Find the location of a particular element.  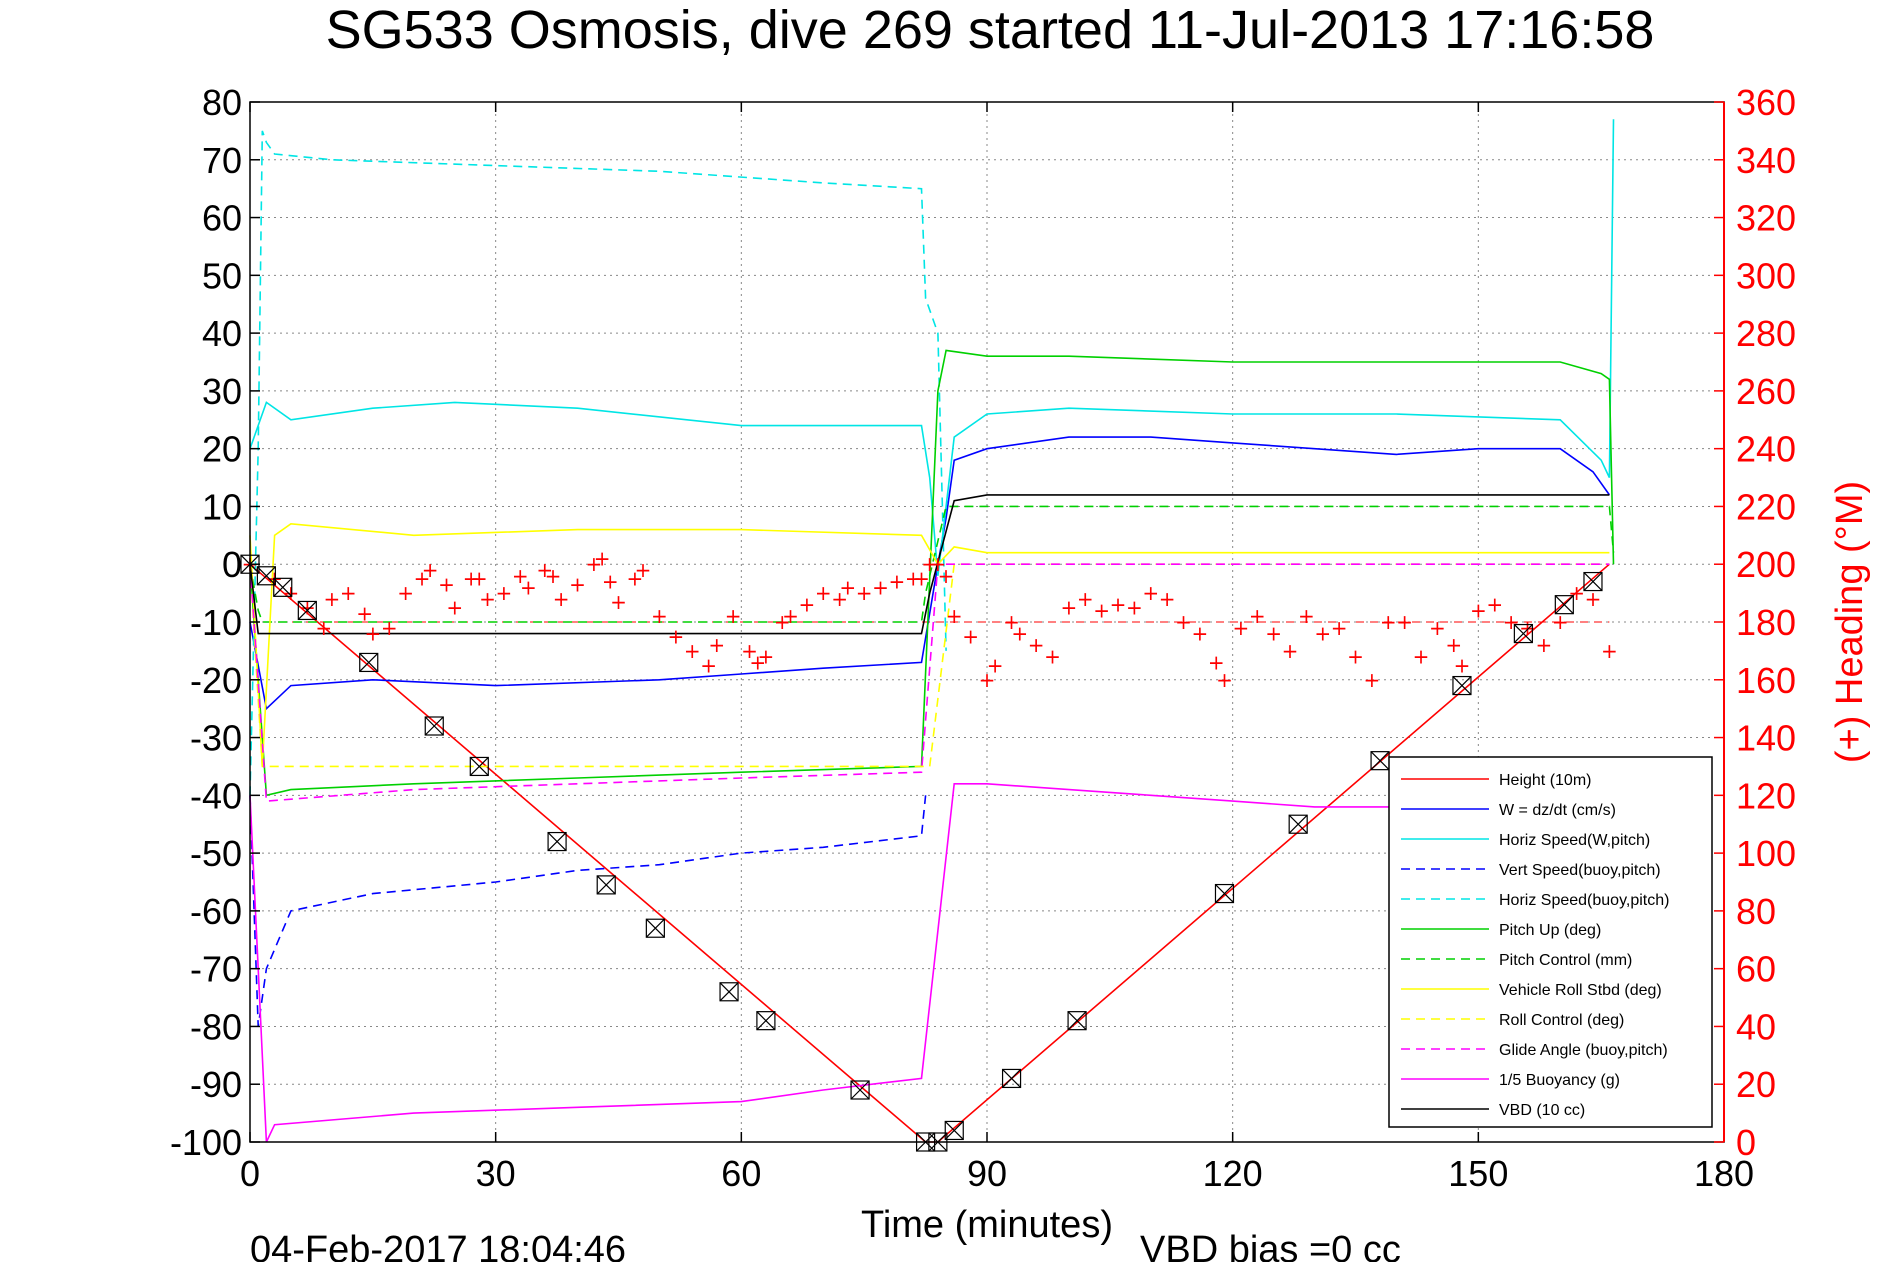

y2-tick-label: 160 is located at coordinates (1766, 680).